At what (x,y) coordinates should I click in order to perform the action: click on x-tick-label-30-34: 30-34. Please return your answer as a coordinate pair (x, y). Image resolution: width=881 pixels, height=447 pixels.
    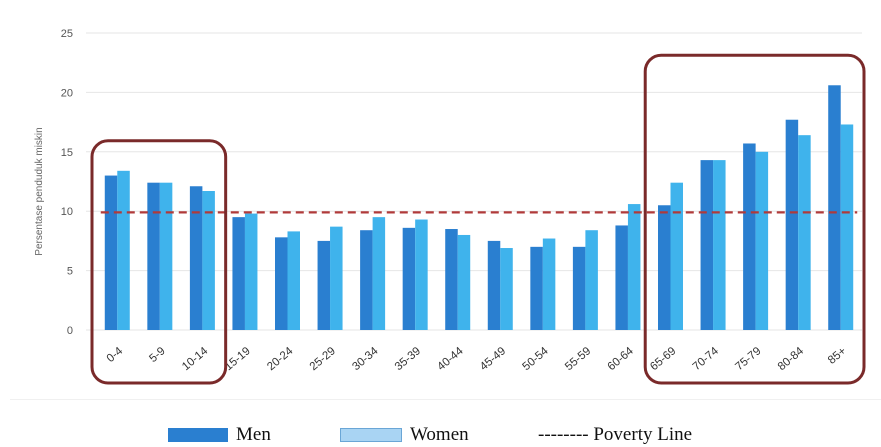
    Looking at the image, I should click on (365, 359).